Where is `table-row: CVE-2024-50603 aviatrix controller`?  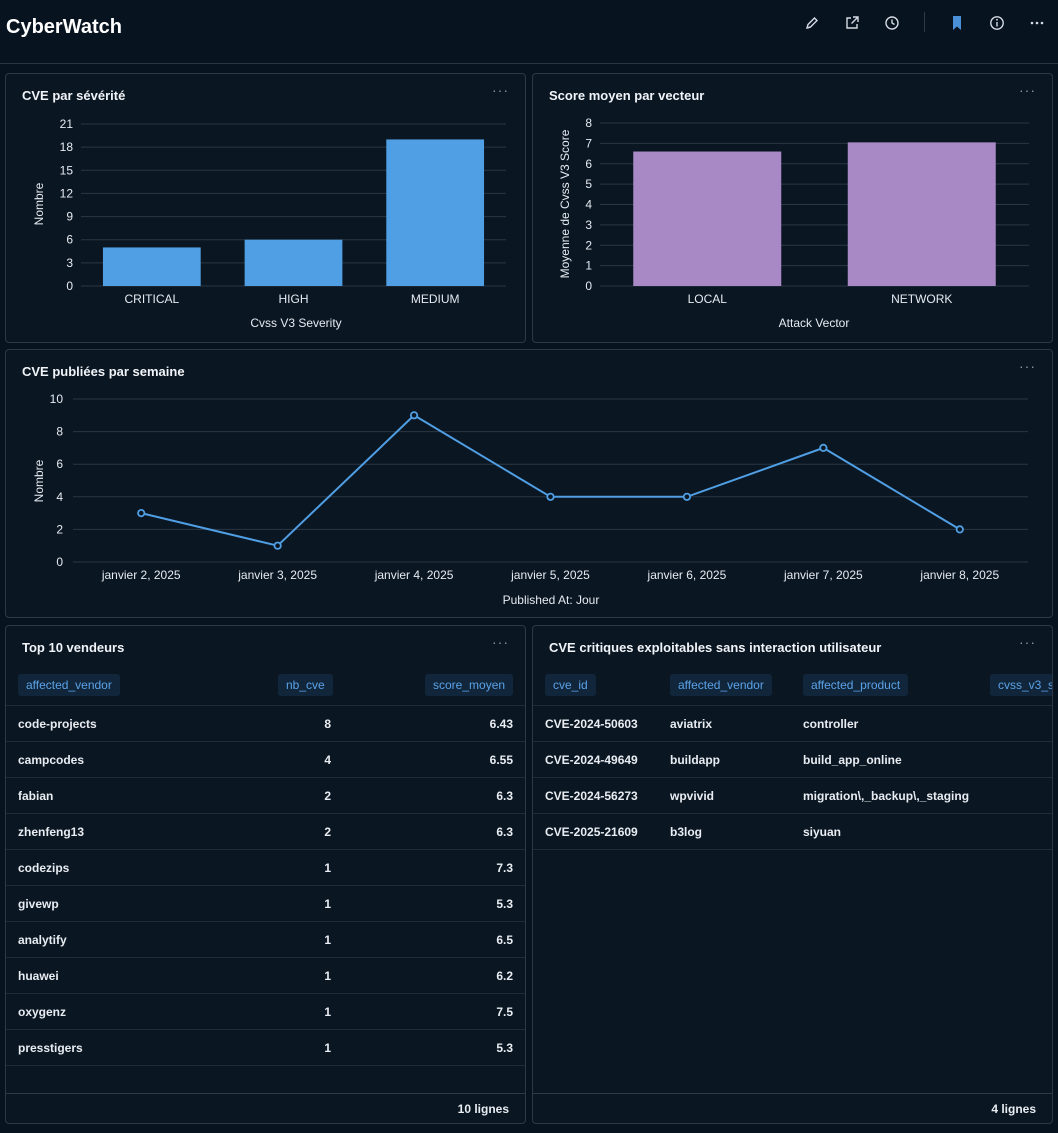 table-row: CVE-2024-50603 aviatrix controller is located at coordinates (792, 724).